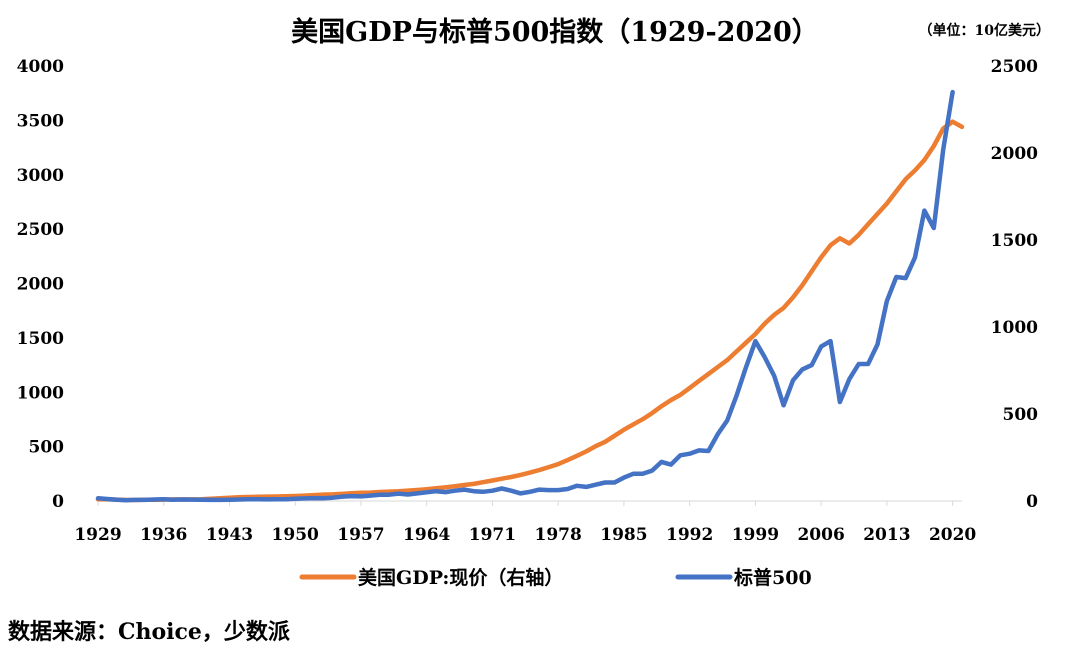 The width and height of the screenshot is (1065, 662). What do you see at coordinates (97, 535) in the screenshot?
I see `x-tick-label: 1929` at bounding box center [97, 535].